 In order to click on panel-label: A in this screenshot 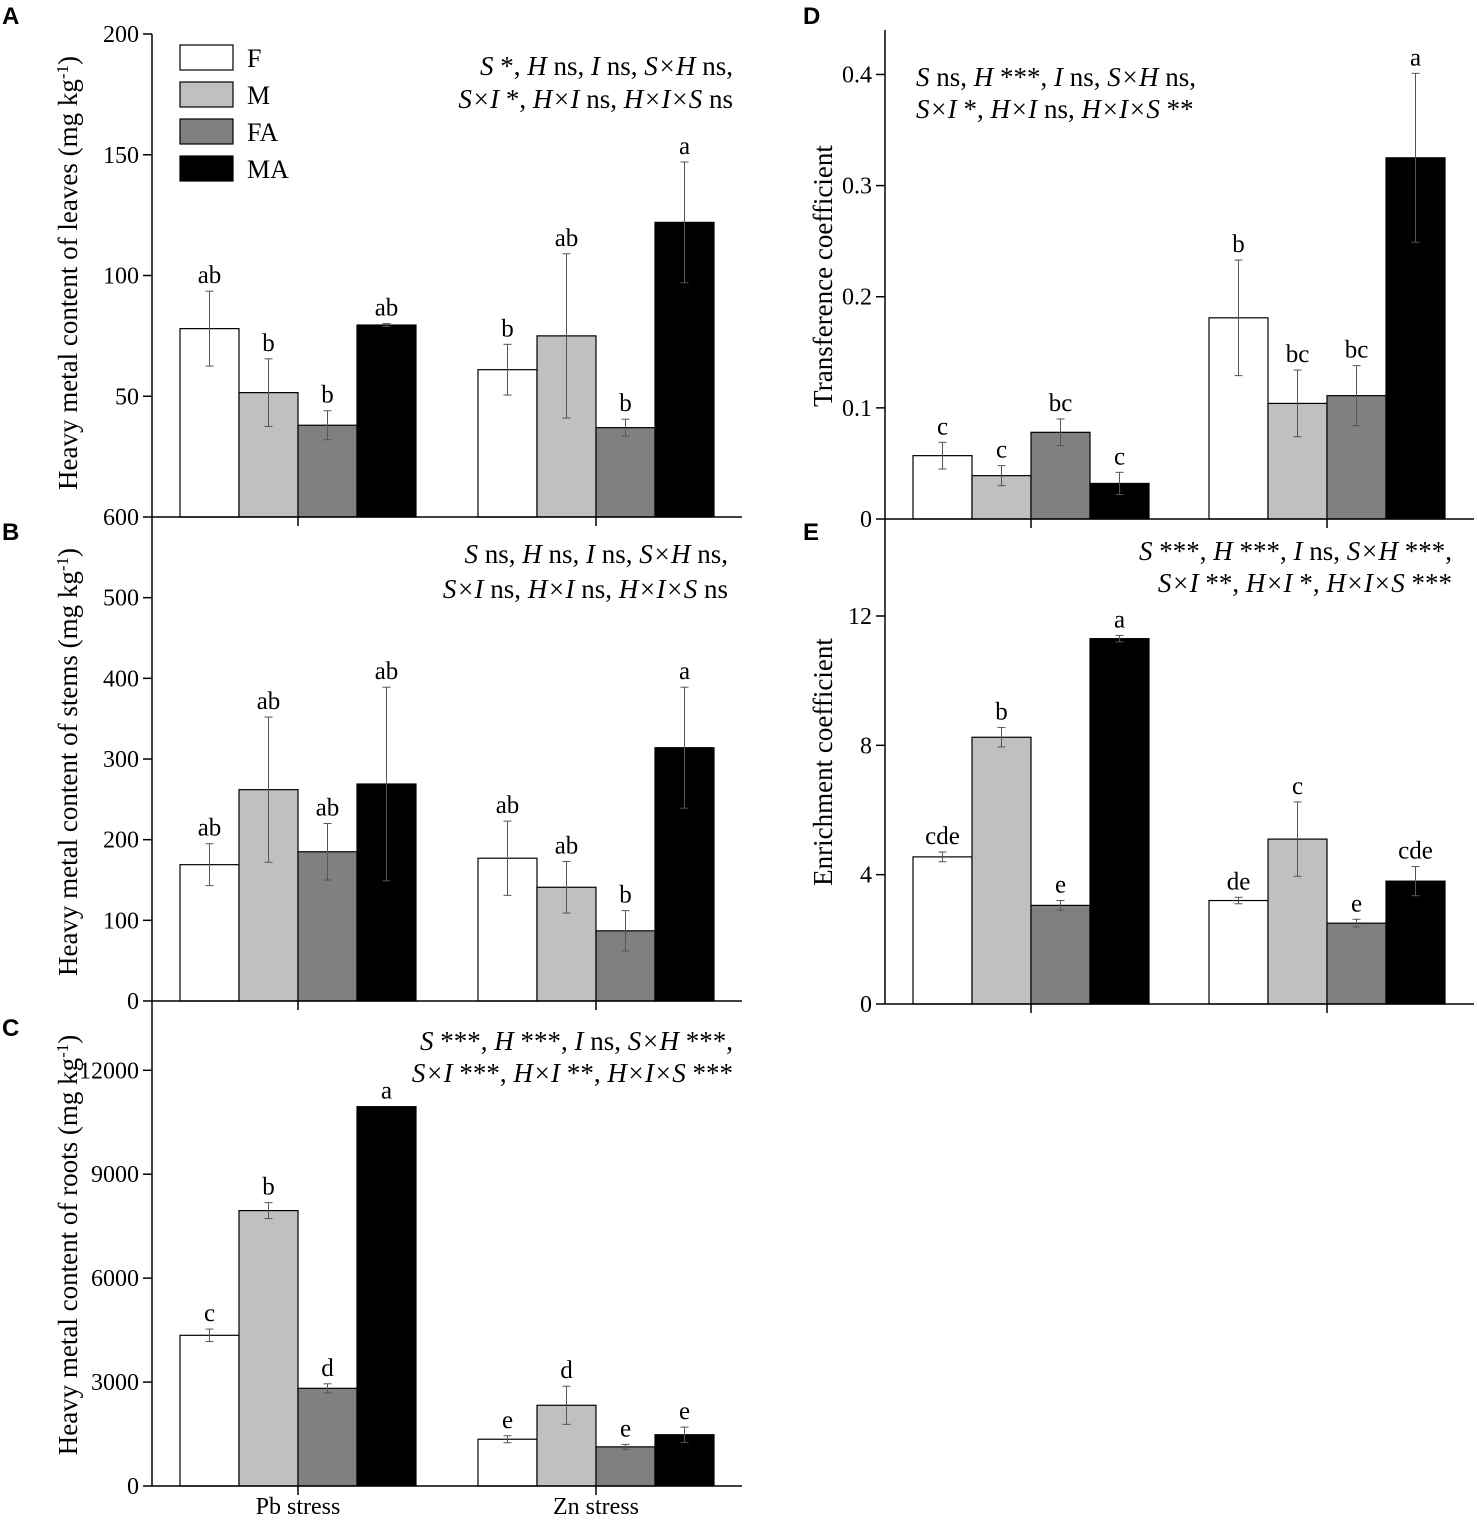, I will do `click(10, 16)`.